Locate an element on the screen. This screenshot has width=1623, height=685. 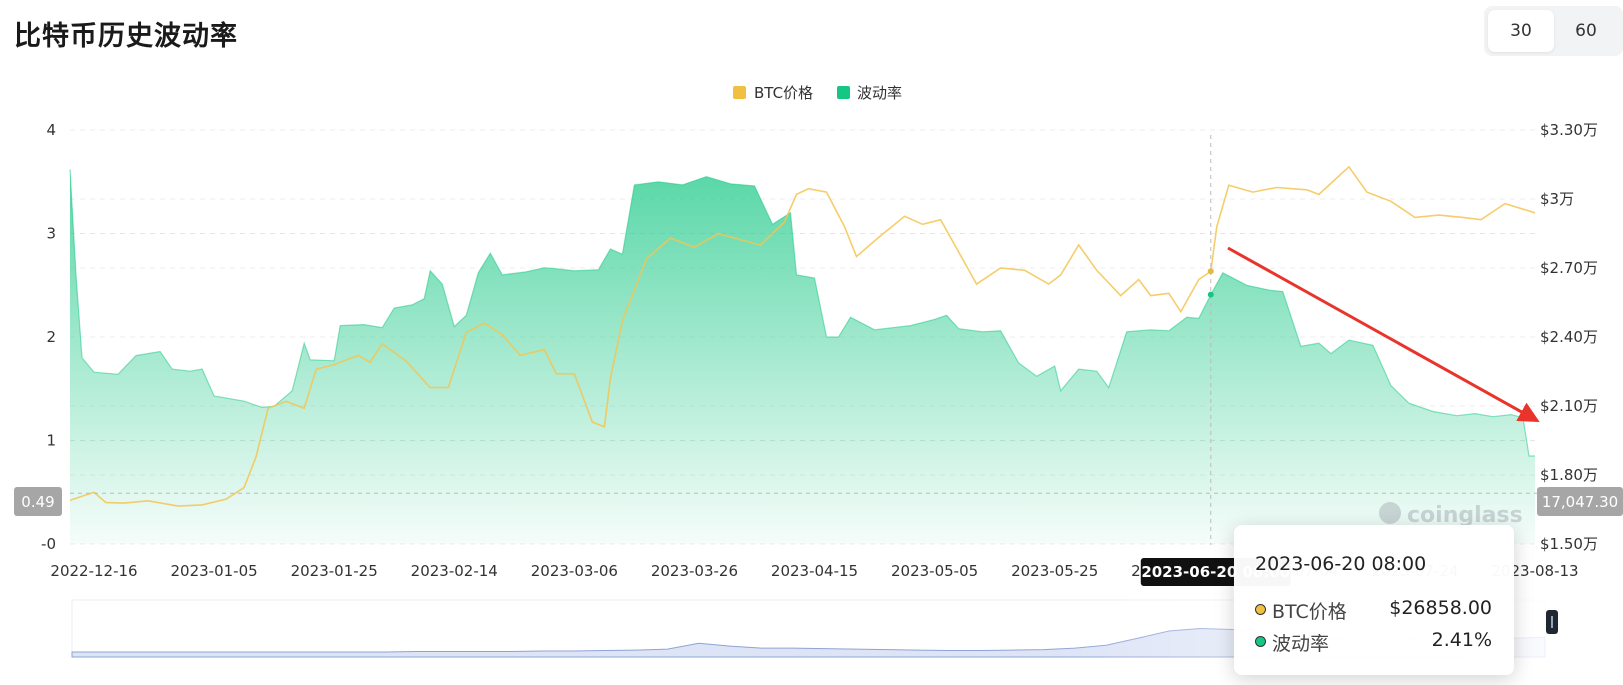
crosshair-left-value: 0.49 is located at coordinates (37, 502).